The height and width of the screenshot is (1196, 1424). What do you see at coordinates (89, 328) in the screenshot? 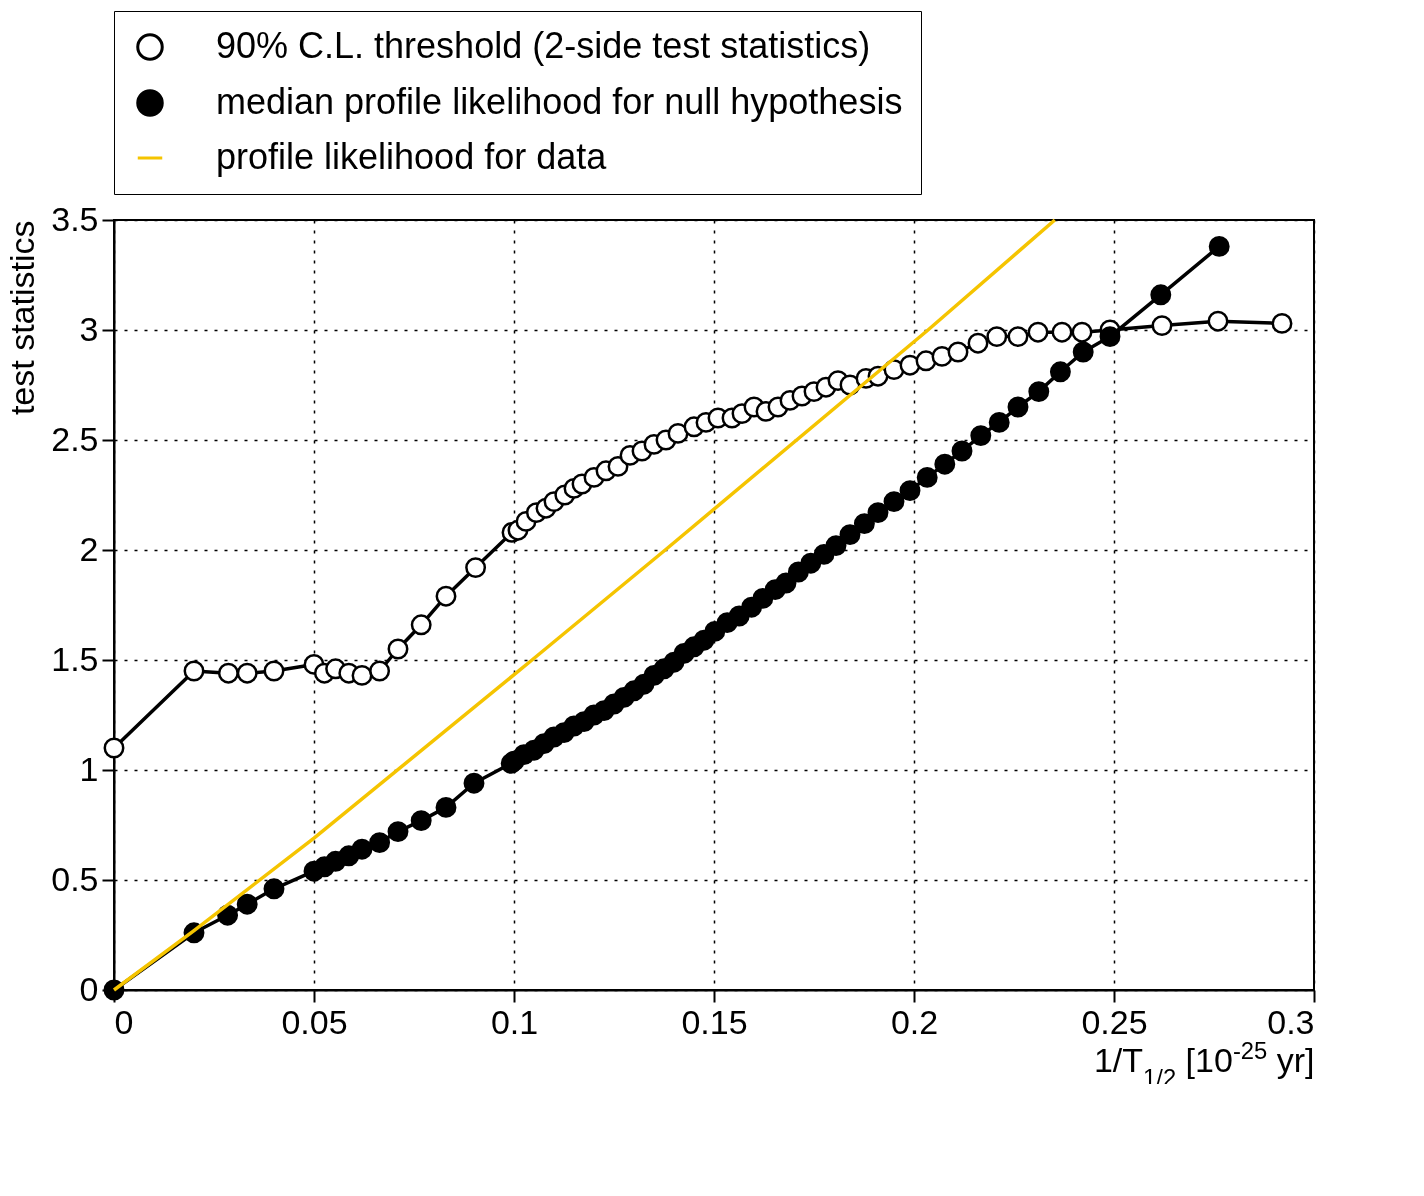
I see `y-tick-label: 3` at bounding box center [89, 328].